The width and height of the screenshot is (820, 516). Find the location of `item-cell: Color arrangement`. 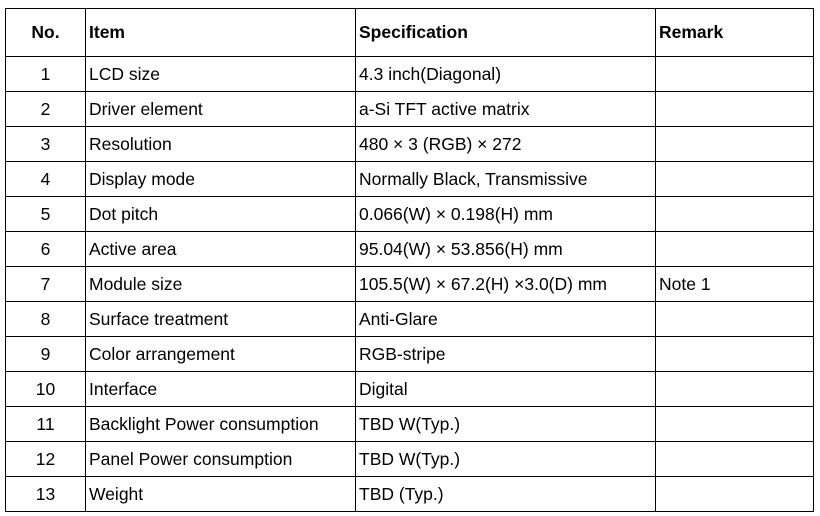

item-cell: Color arrangement is located at coordinates (220, 354).